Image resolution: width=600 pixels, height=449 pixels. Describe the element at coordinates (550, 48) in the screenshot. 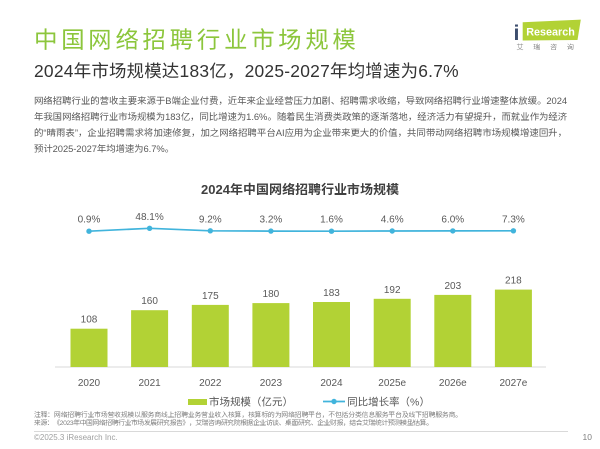

I see `svg-text: 艾瑞咨询` at that location.